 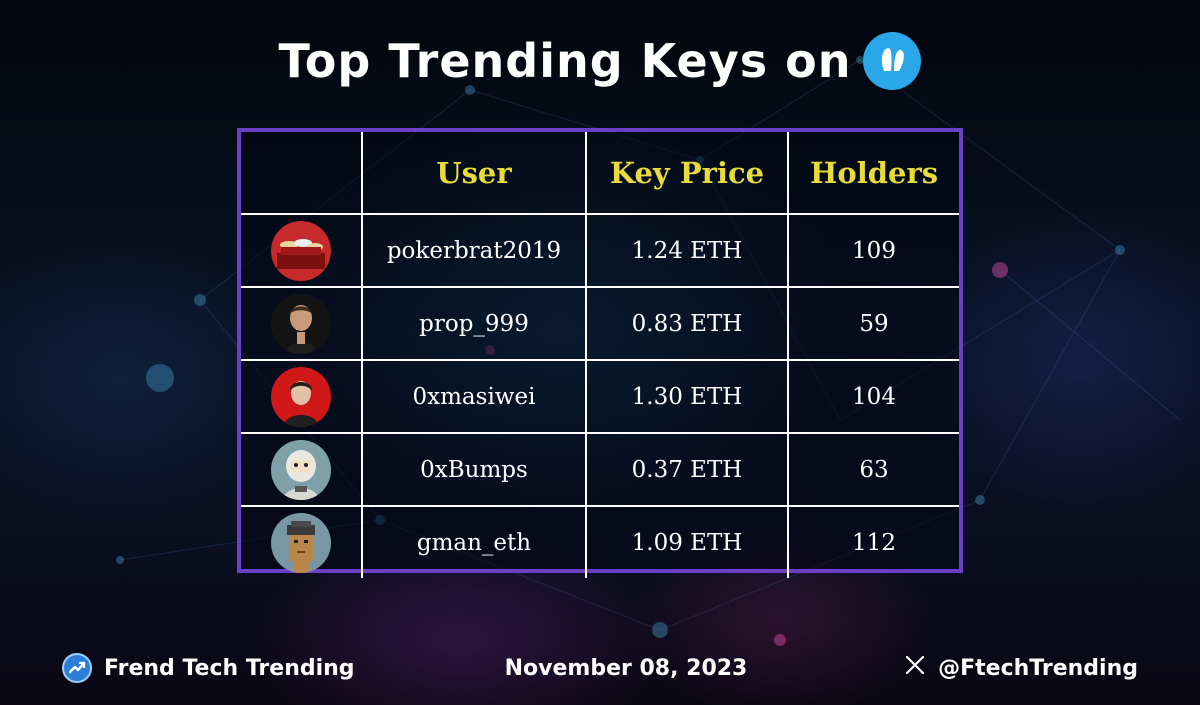 What do you see at coordinates (687, 469) in the screenshot?
I see `key-price-cell: 0.37 ETH` at bounding box center [687, 469].